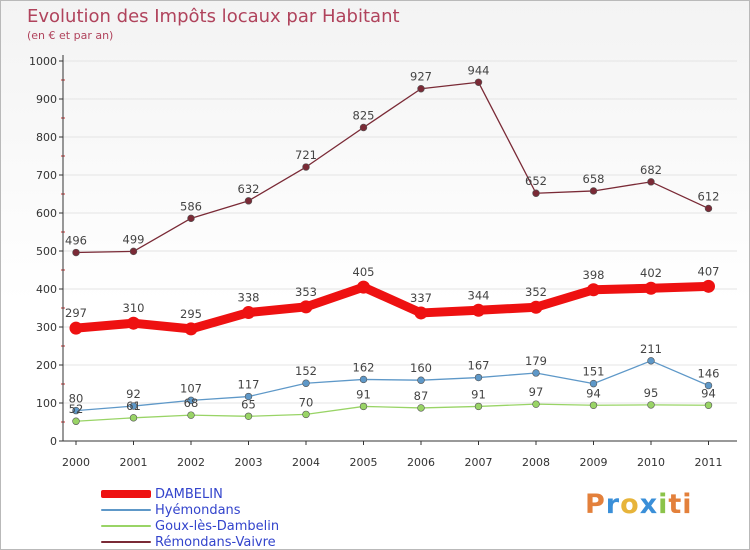 The width and height of the screenshot is (750, 550). I want to click on data-label: 95, so click(651, 393).